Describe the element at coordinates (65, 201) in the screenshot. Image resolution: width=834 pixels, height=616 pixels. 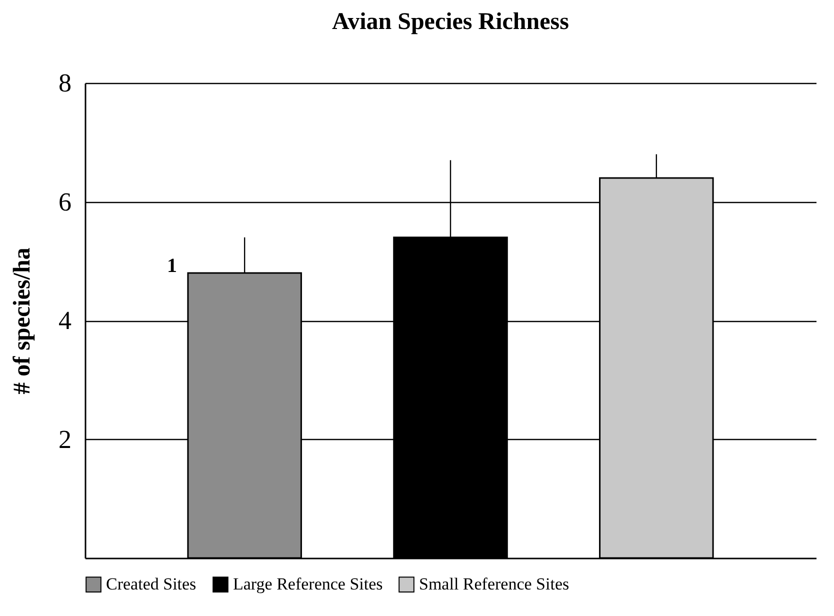
I see `y-tick-label: 6` at that location.